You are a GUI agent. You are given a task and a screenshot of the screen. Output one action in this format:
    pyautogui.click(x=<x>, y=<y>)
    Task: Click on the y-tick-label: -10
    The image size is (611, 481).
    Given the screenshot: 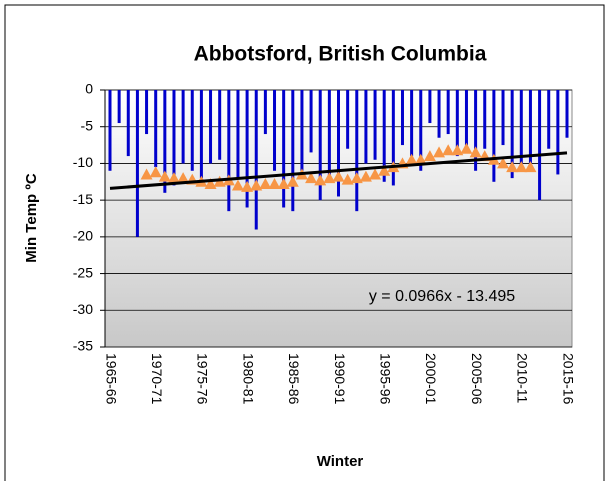 What is the action you would take?
    pyautogui.click(x=83, y=162)
    